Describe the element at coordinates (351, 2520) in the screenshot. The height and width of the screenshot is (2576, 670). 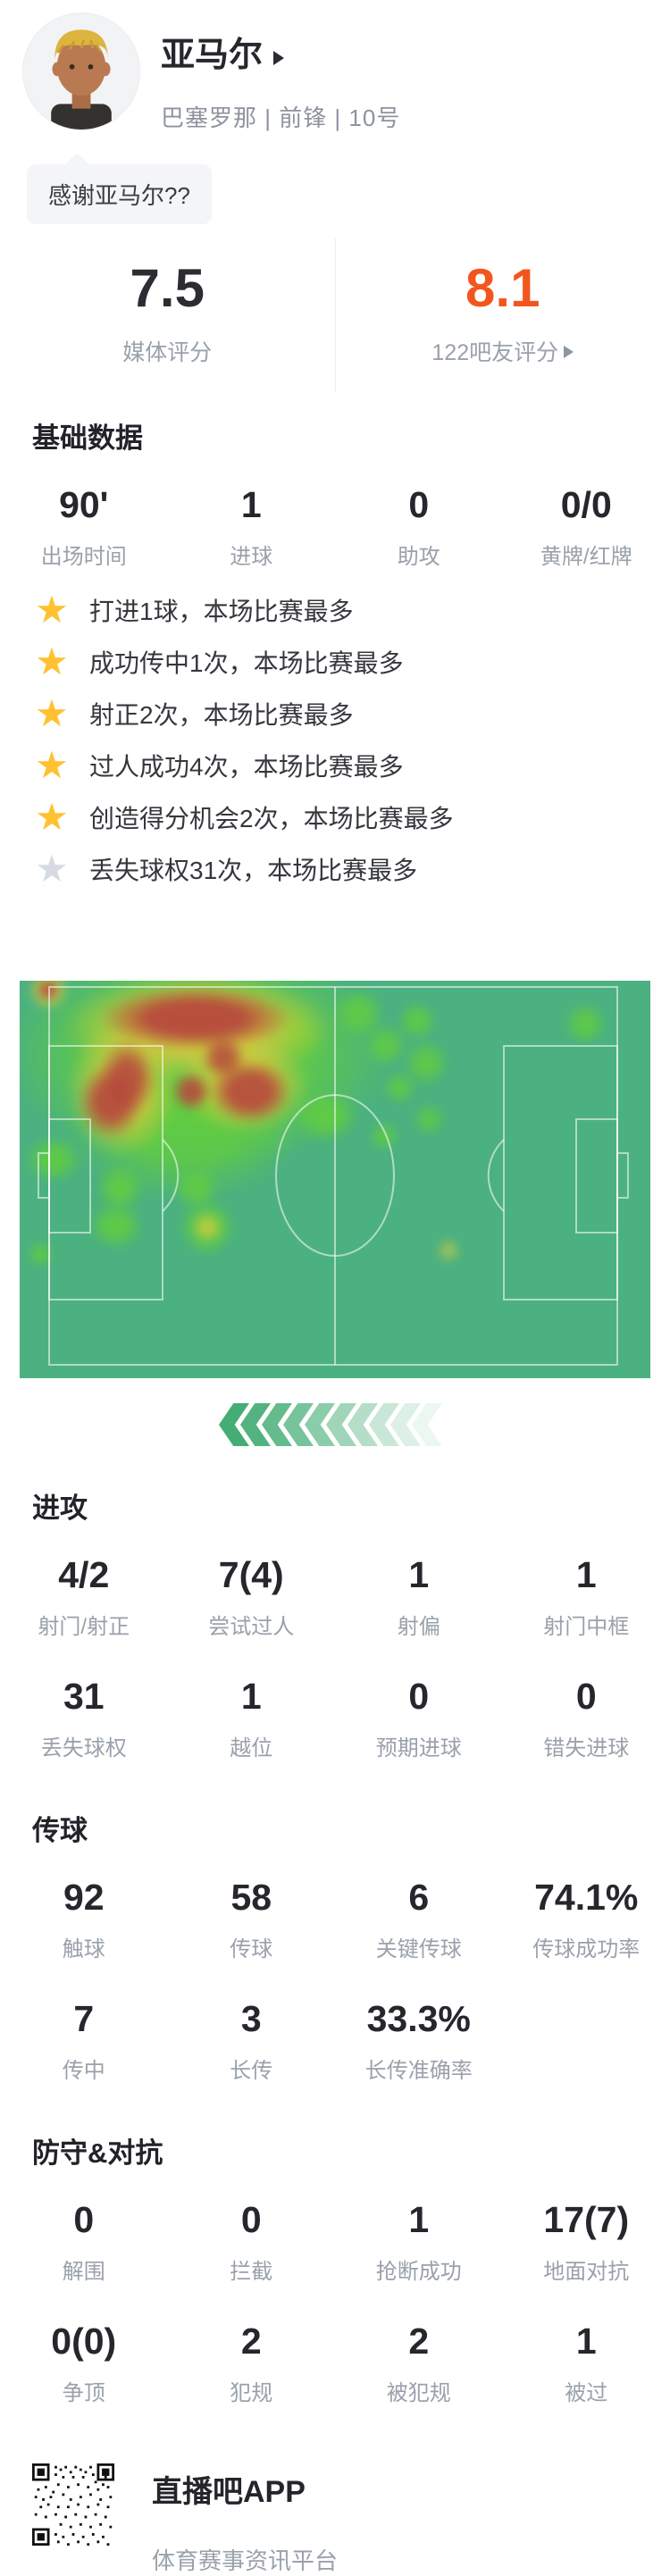
I see `app-footer: 直播吧APP 体育赛事资讯平台` at that location.